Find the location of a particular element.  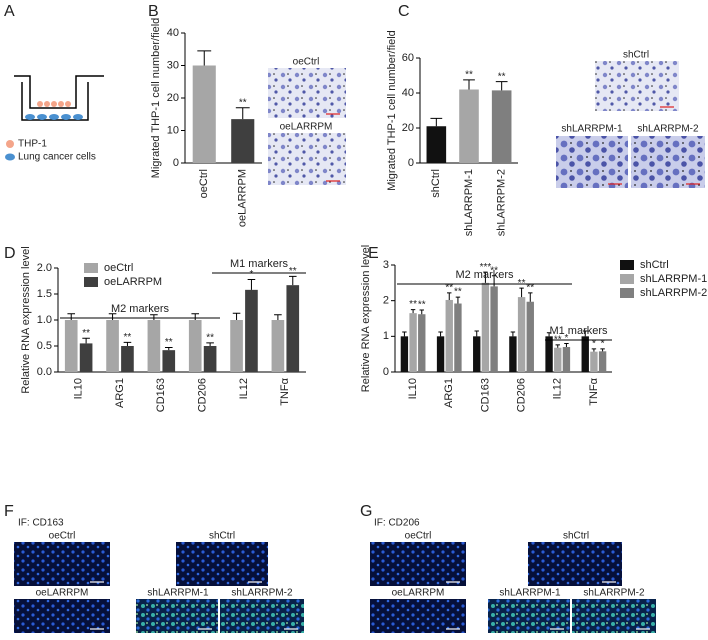

image-caption: shLARRPM-2 is located at coordinates (262, 593).